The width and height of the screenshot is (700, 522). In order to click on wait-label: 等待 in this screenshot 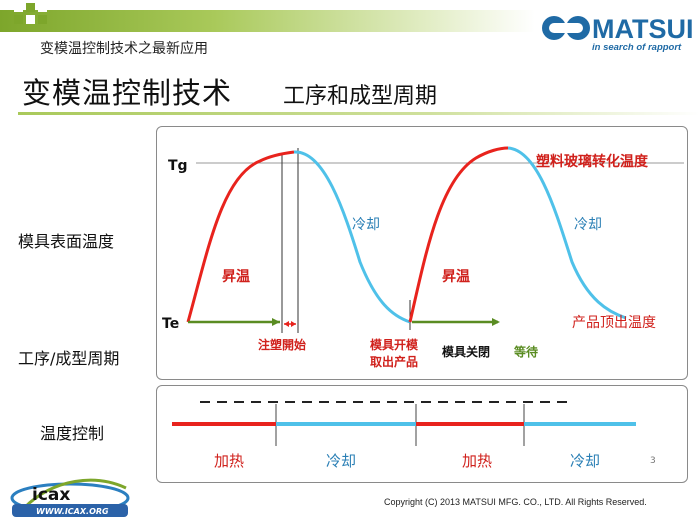, I will do `click(525, 351)`.